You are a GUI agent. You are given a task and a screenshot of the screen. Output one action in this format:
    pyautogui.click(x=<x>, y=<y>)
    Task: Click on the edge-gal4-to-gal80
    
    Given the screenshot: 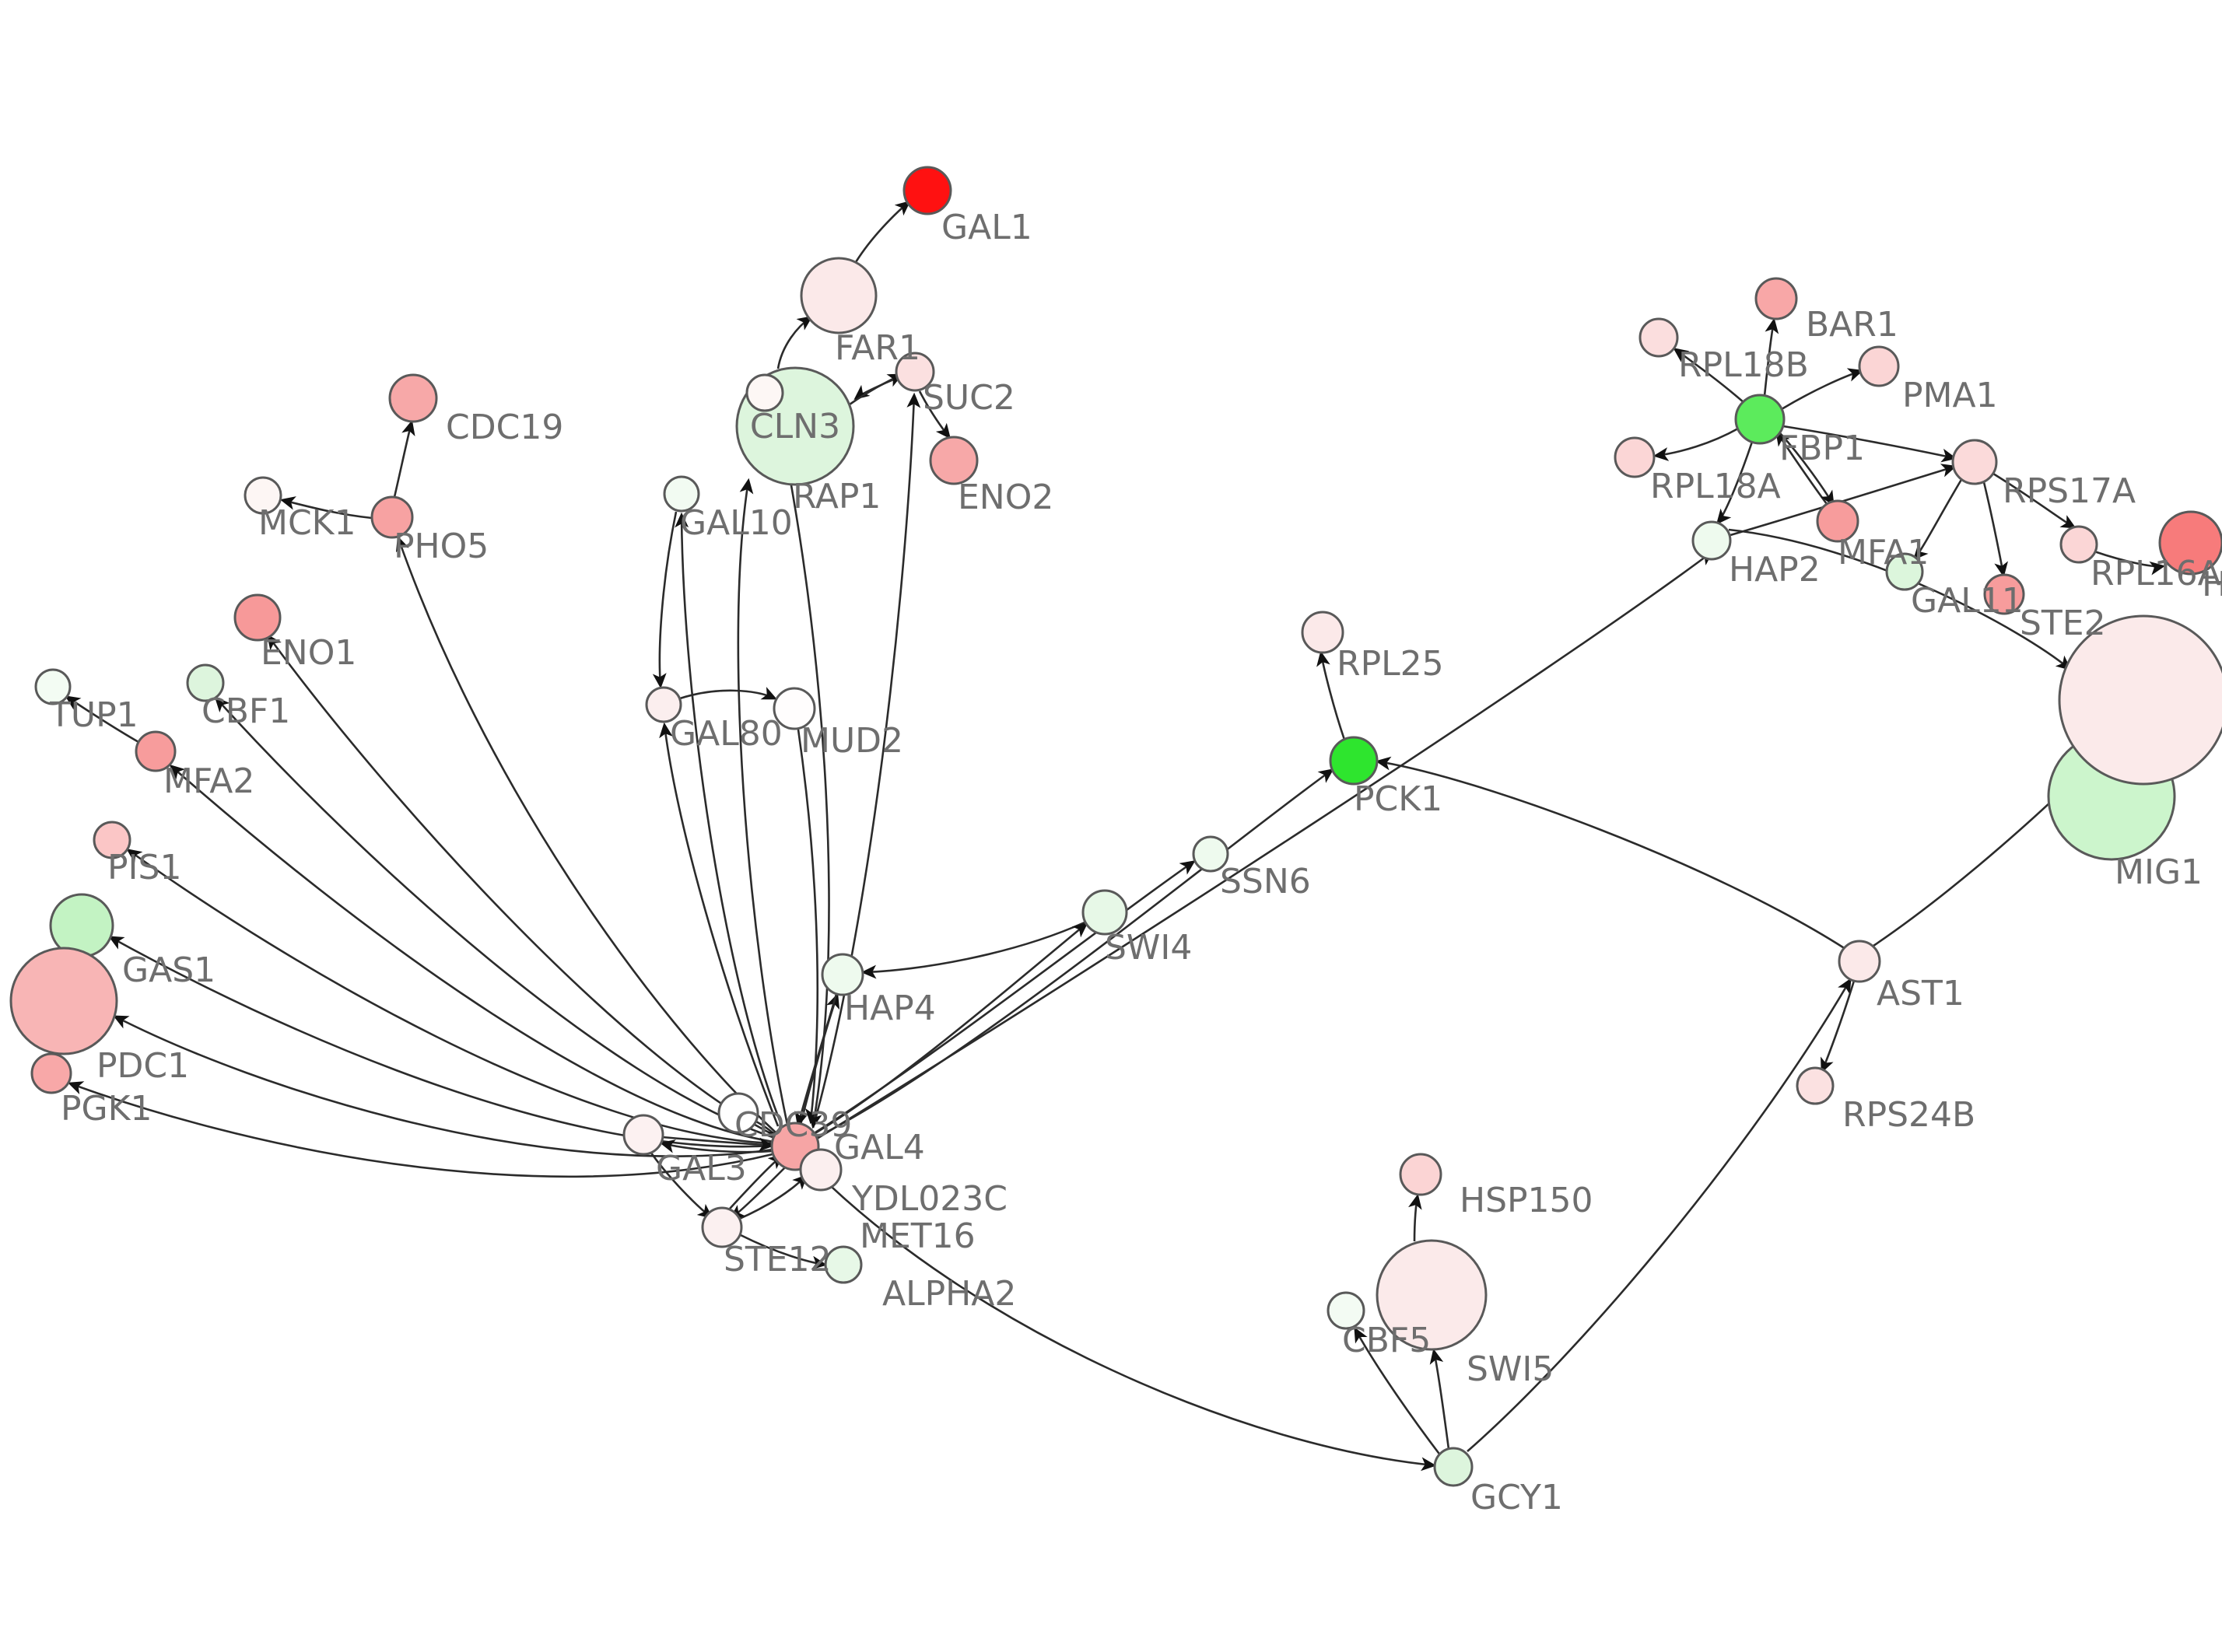 What is the action you would take?
    pyautogui.click(x=719, y=925)
    